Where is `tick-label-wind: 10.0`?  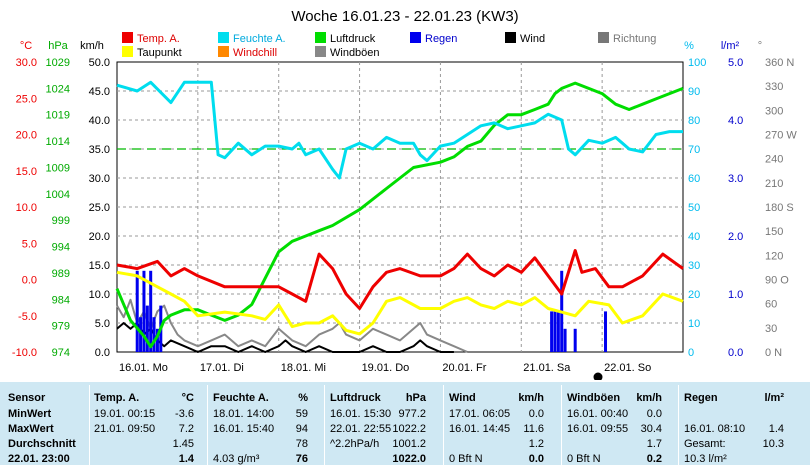 tick-label-wind: 10.0 is located at coordinates (99, 295).